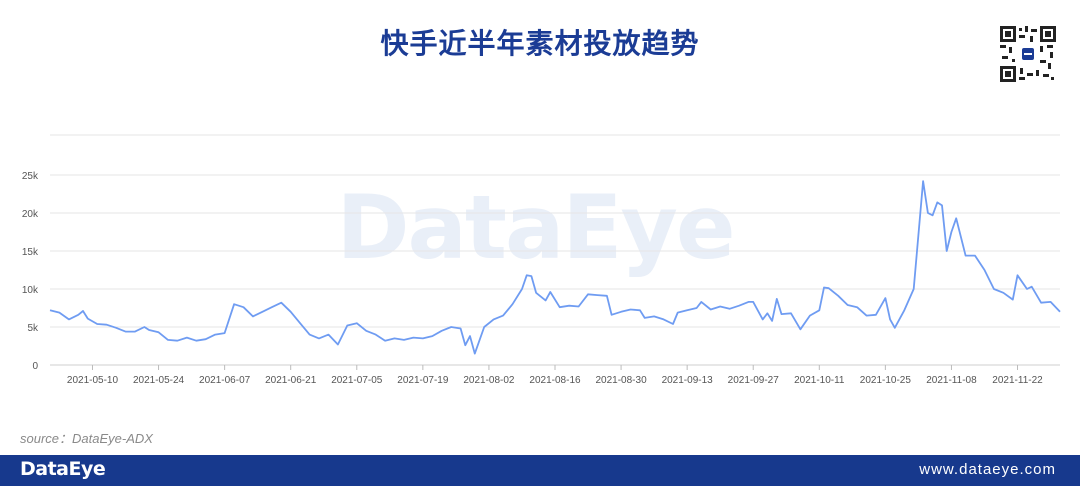 The height and width of the screenshot is (486, 1080). I want to click on y-tick-label: 15k, so click(30, 252).